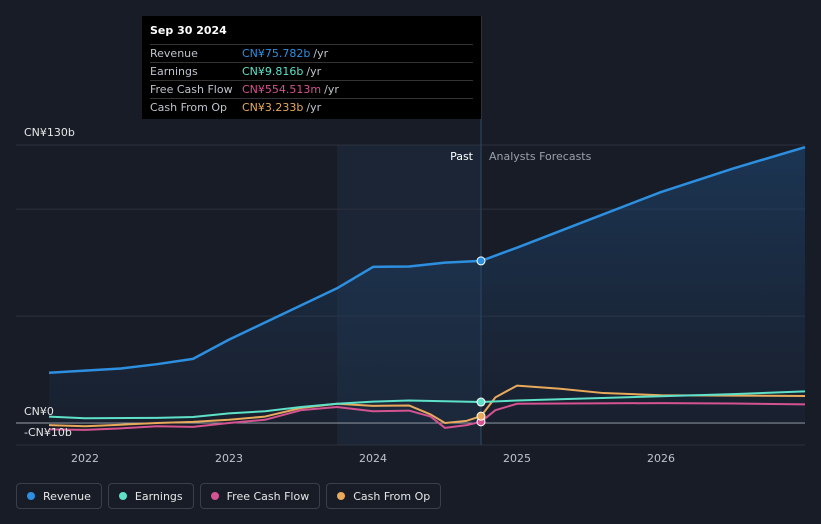  What do you see at coordinates (373, 458) in the screenshot?
I see `x-tick-label: 2024` at bounding box center [373, 458].